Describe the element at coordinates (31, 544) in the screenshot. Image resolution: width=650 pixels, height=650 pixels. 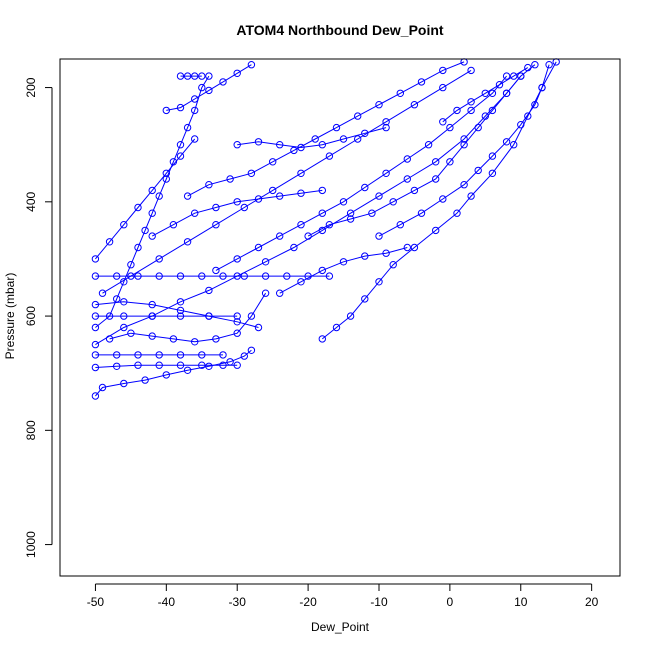
I see `y-tick-label: 1000` at that location.